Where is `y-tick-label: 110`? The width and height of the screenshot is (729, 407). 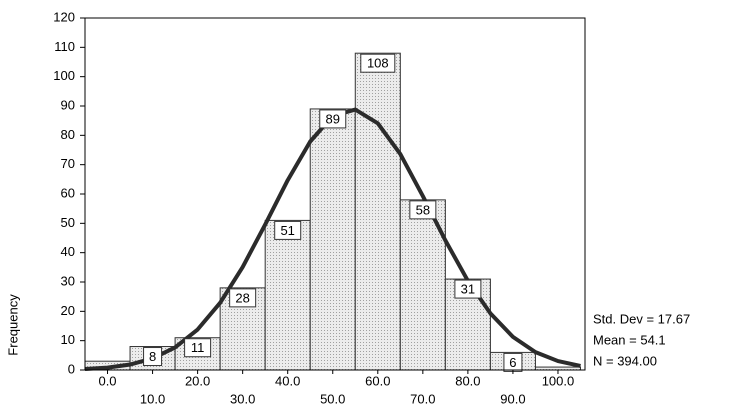
y-tick-label: 110 is located at coordinates (64, 46).